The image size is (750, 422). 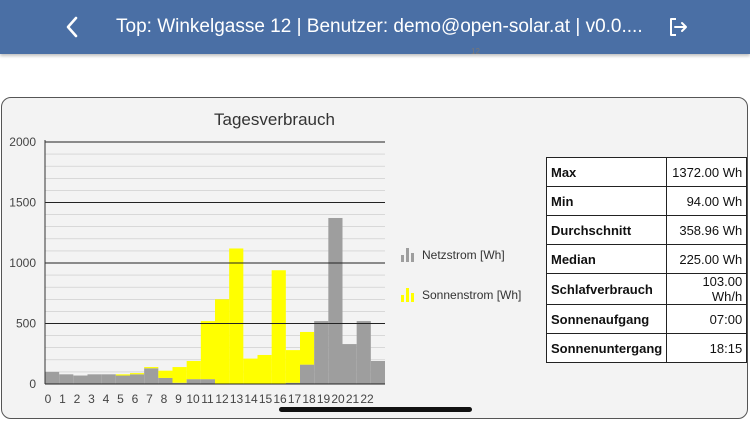 What do you see at coordinates (606, 289) in the screenshot?
I see `stat-label: Schlafverbrauch` at bounding box center [606, 289].